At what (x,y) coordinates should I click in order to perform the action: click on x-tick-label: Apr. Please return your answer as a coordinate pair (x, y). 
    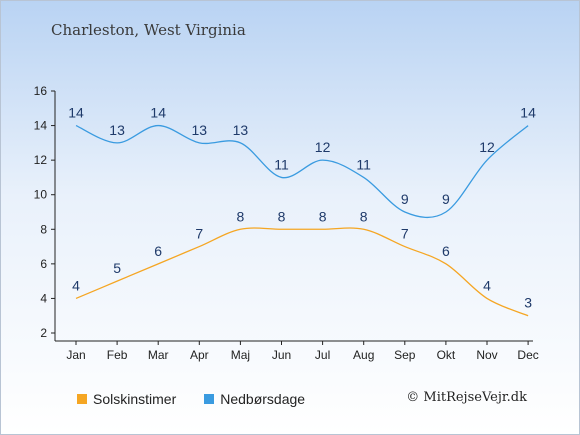
    Looking at the image, I should click on (199, 355).